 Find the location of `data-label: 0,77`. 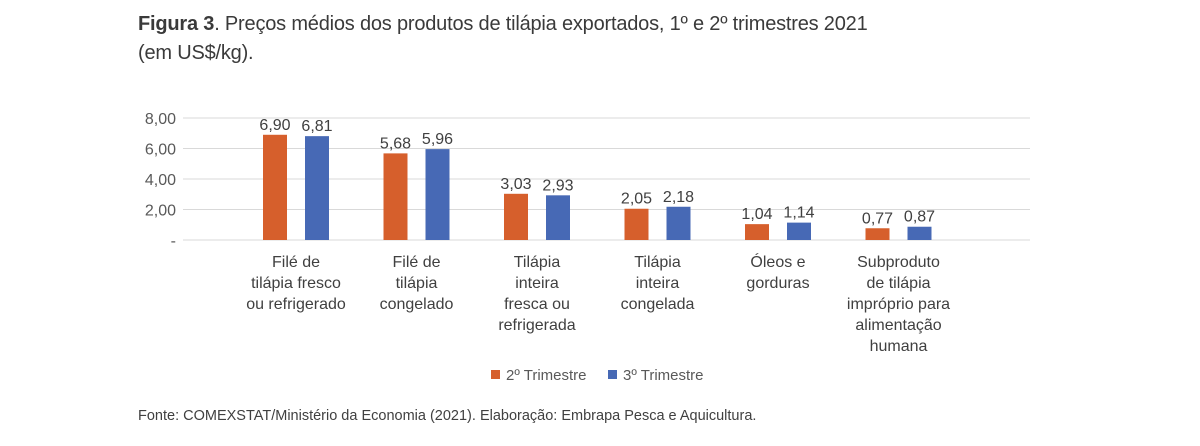

data-label: 0,77 is located at coordinates (877, 218).